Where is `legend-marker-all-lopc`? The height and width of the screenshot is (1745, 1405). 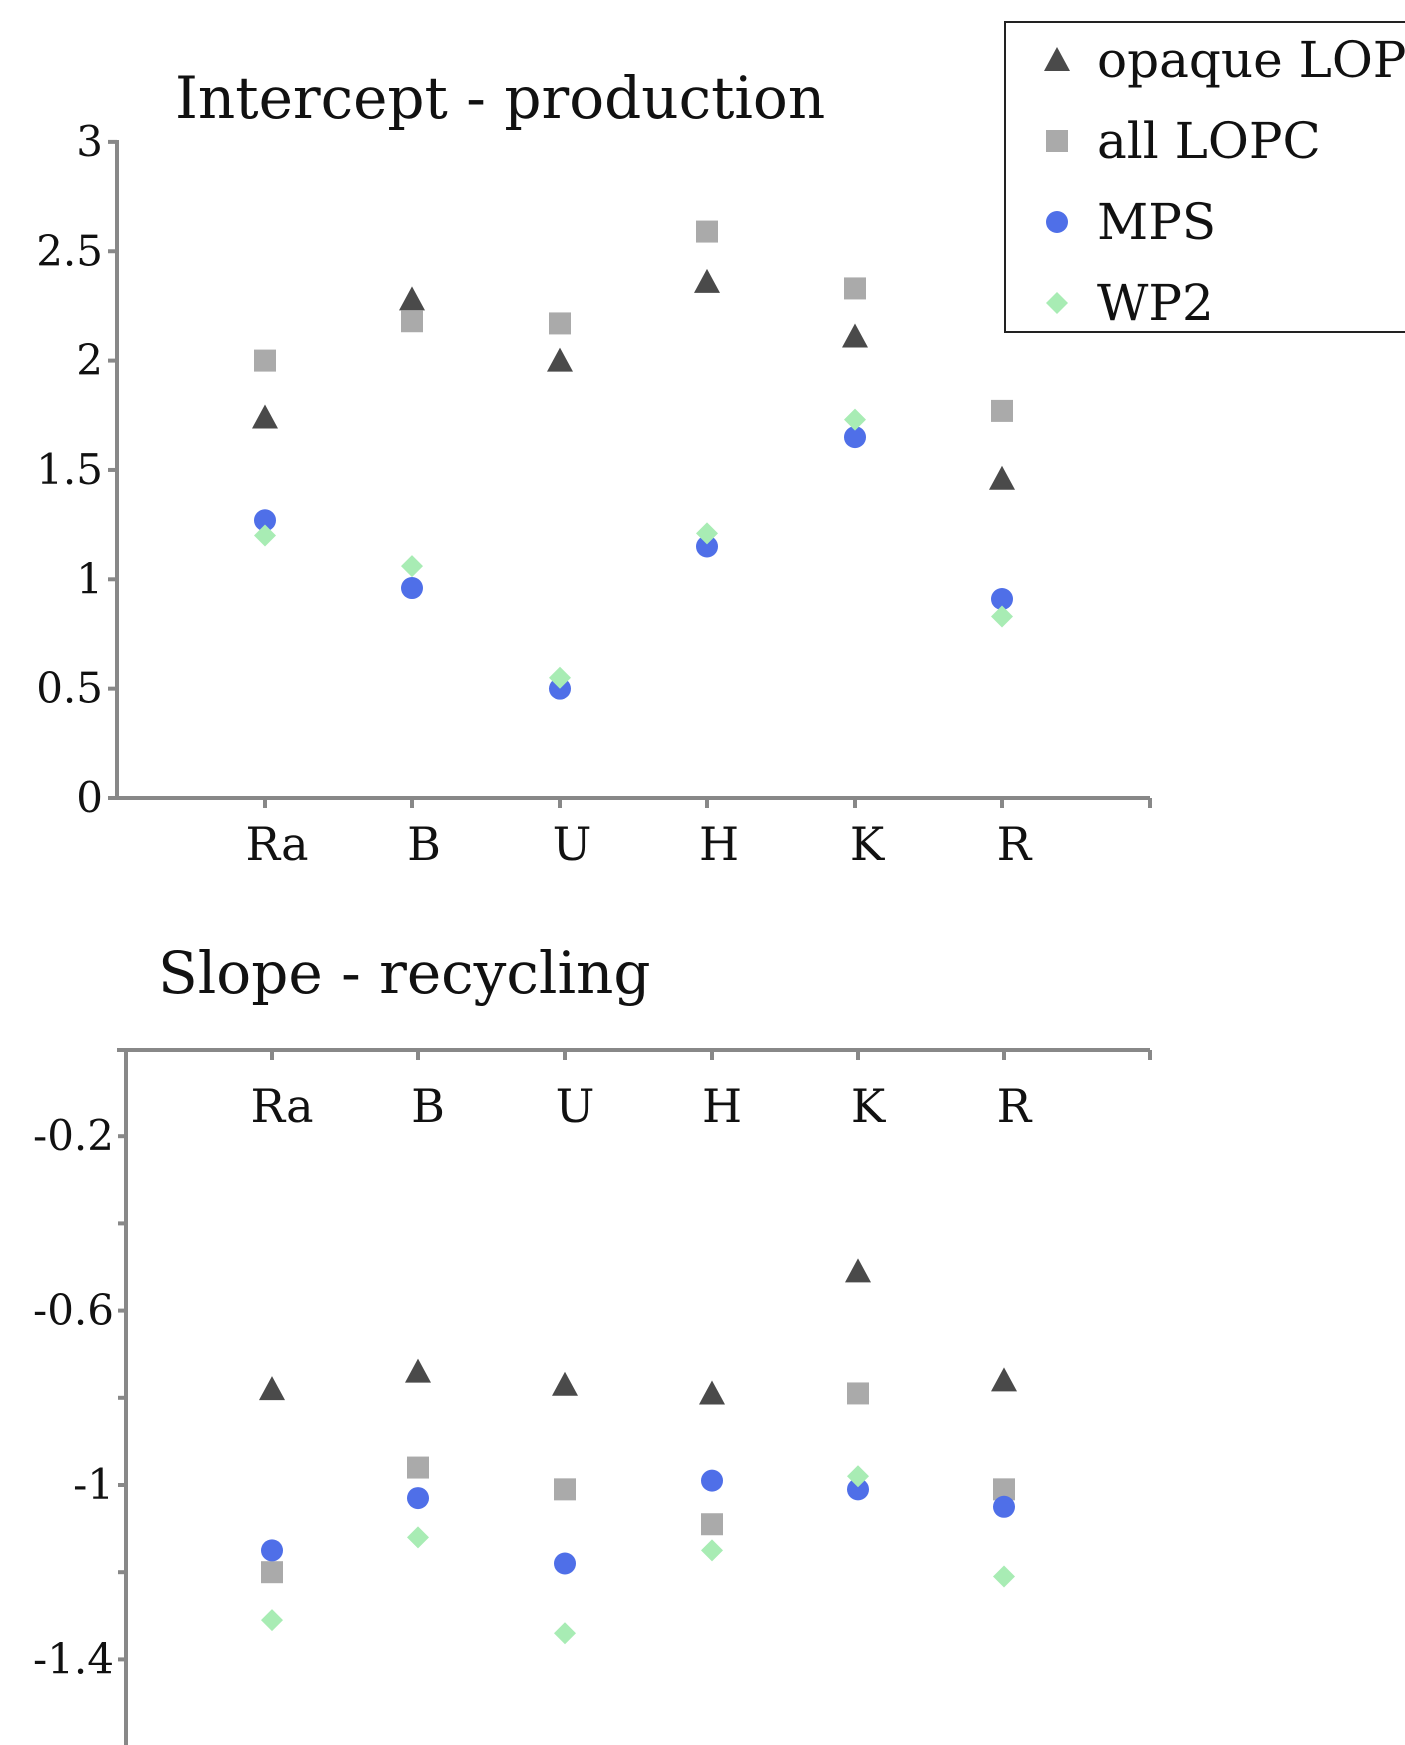 legend-marker-all-lopc is located at coordinates (1057, 141).